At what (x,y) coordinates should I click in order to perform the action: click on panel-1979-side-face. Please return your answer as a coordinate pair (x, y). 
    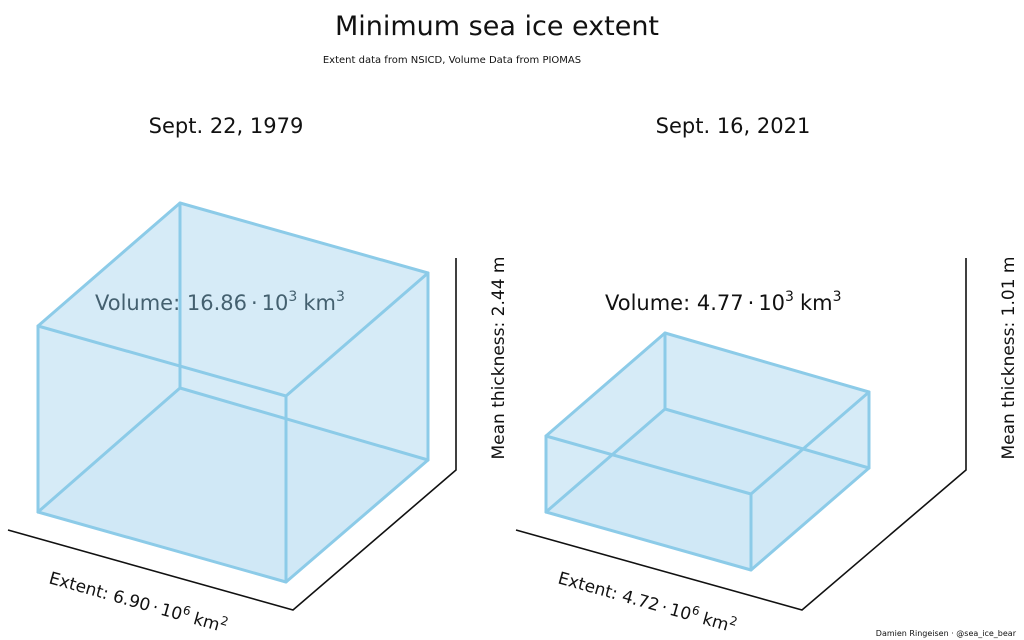
    Looking at the image, I should click on (357, 427).